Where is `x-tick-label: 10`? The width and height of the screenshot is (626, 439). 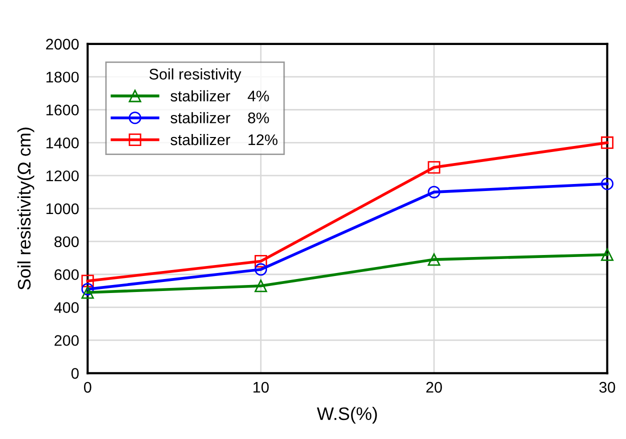 x-tick-label: 10 is located at coordinates (261, 387).